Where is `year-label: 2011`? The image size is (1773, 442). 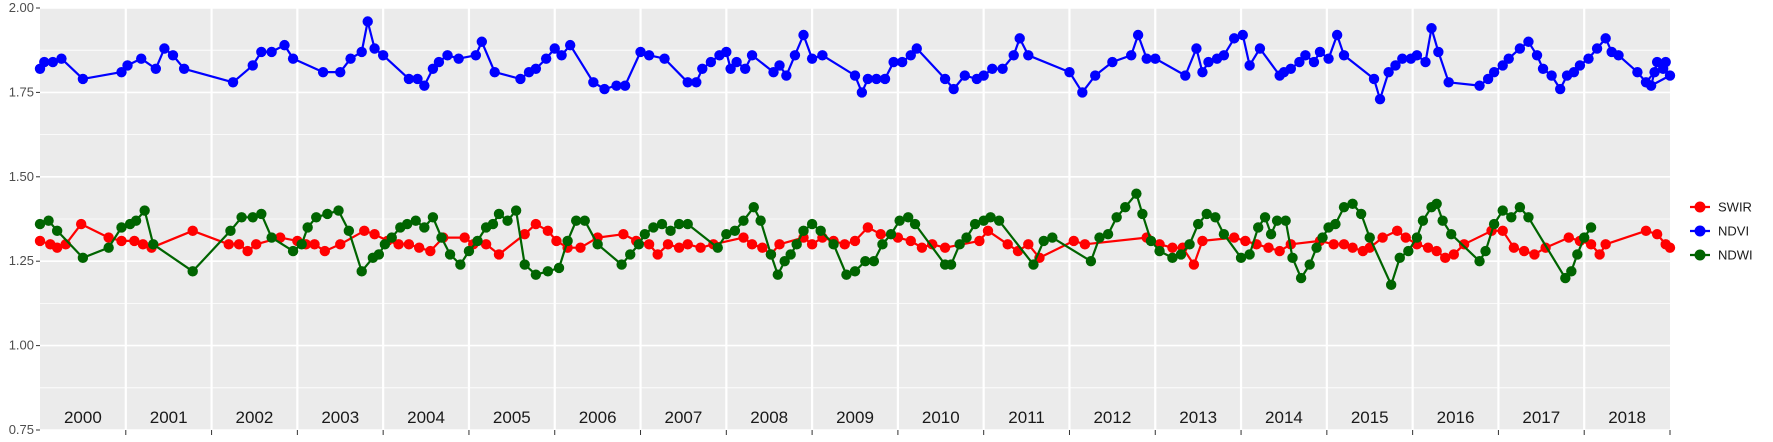 year-label: 2011 is located at coordinates (1026, 417).